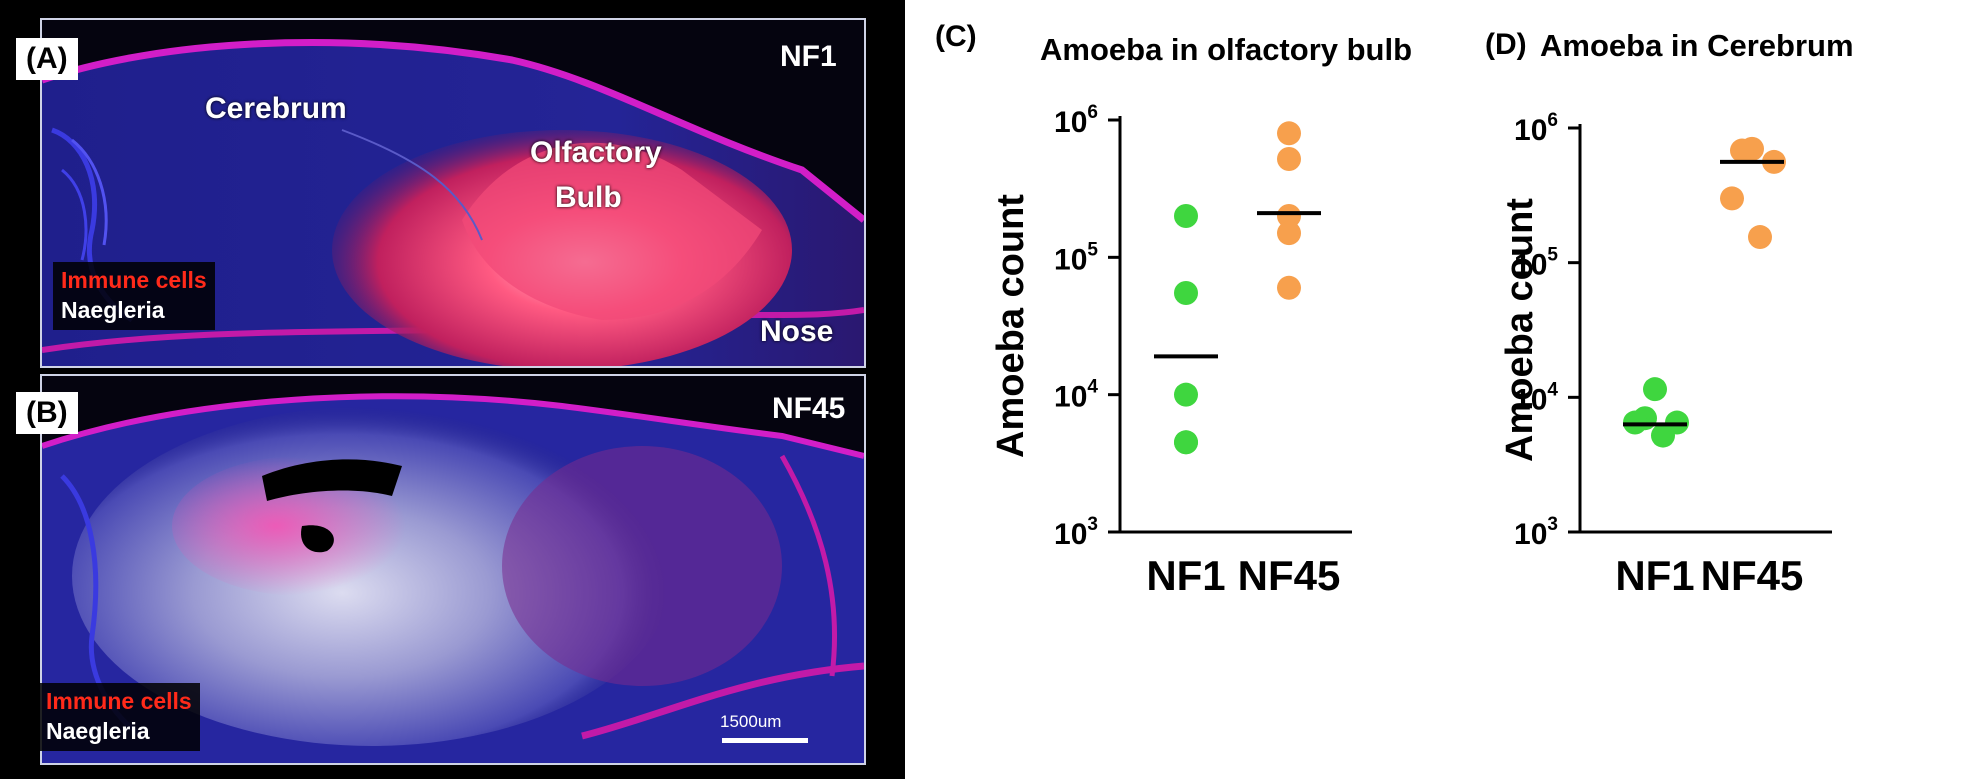  I want to click on chart-d-title: Amoeba in Cerebrum, so click(1697, 45).